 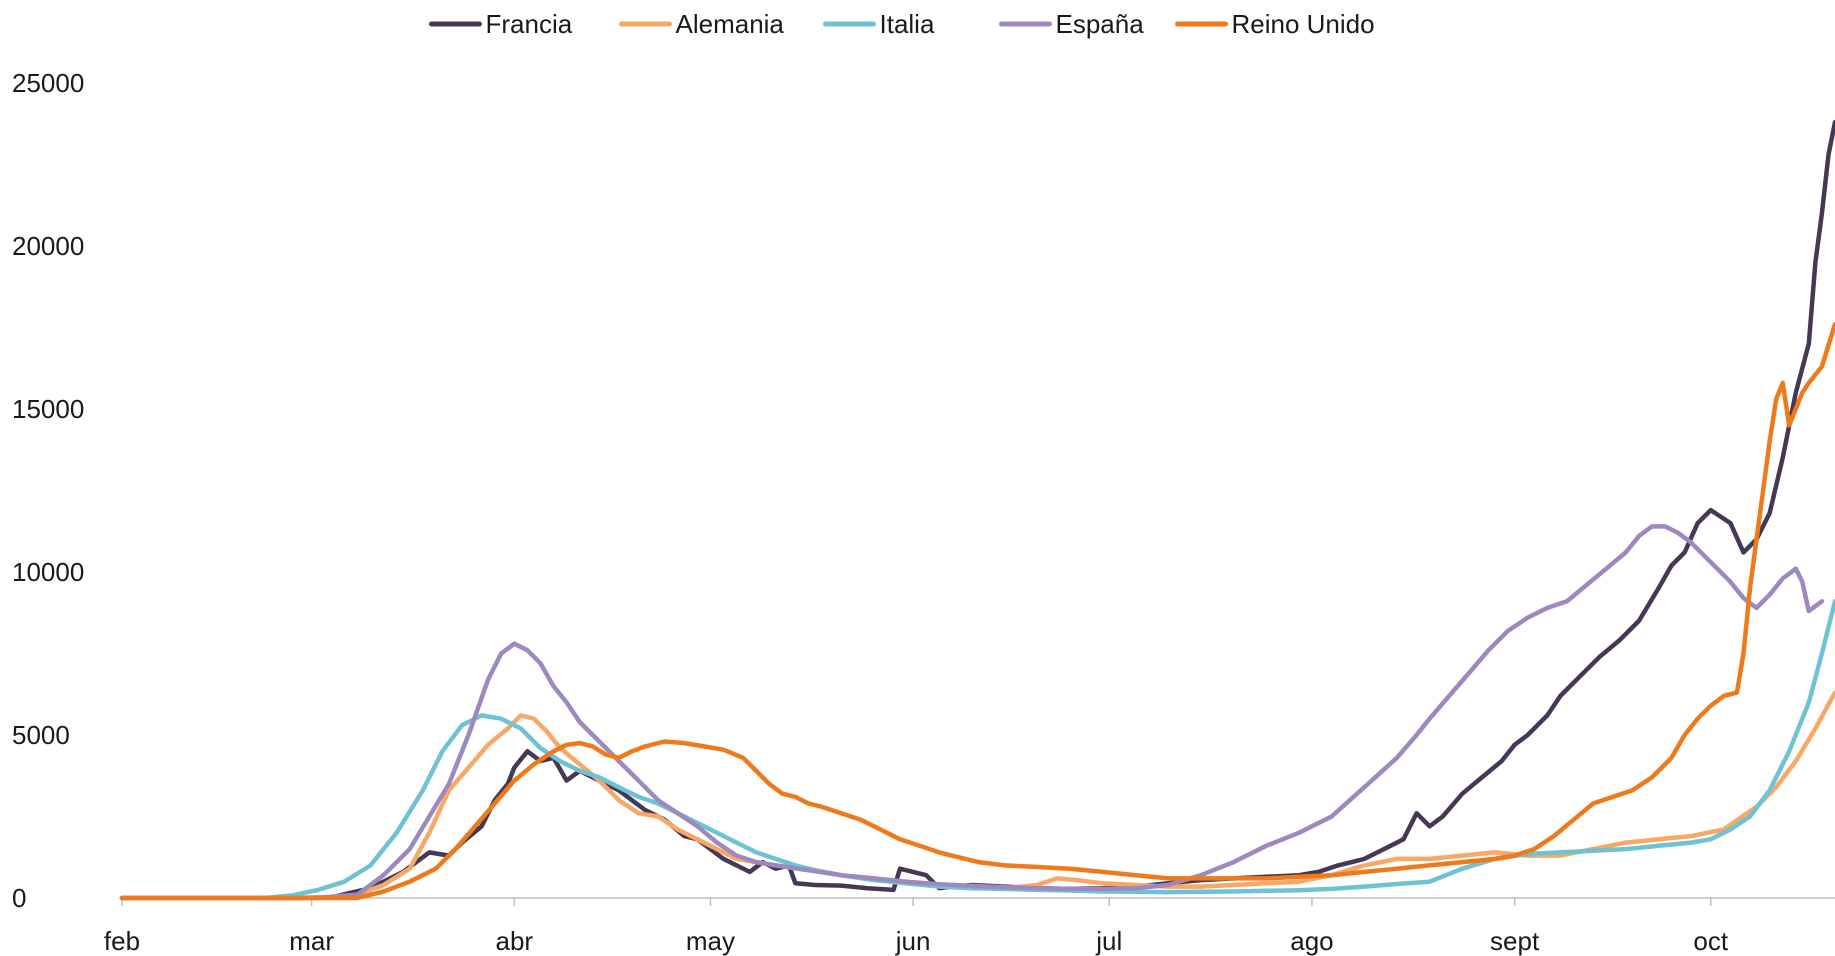 What do you see at coordinates (730, 24) in the screenshot?
I see `legend-label: Alemania` at bounding box center [730, 24].